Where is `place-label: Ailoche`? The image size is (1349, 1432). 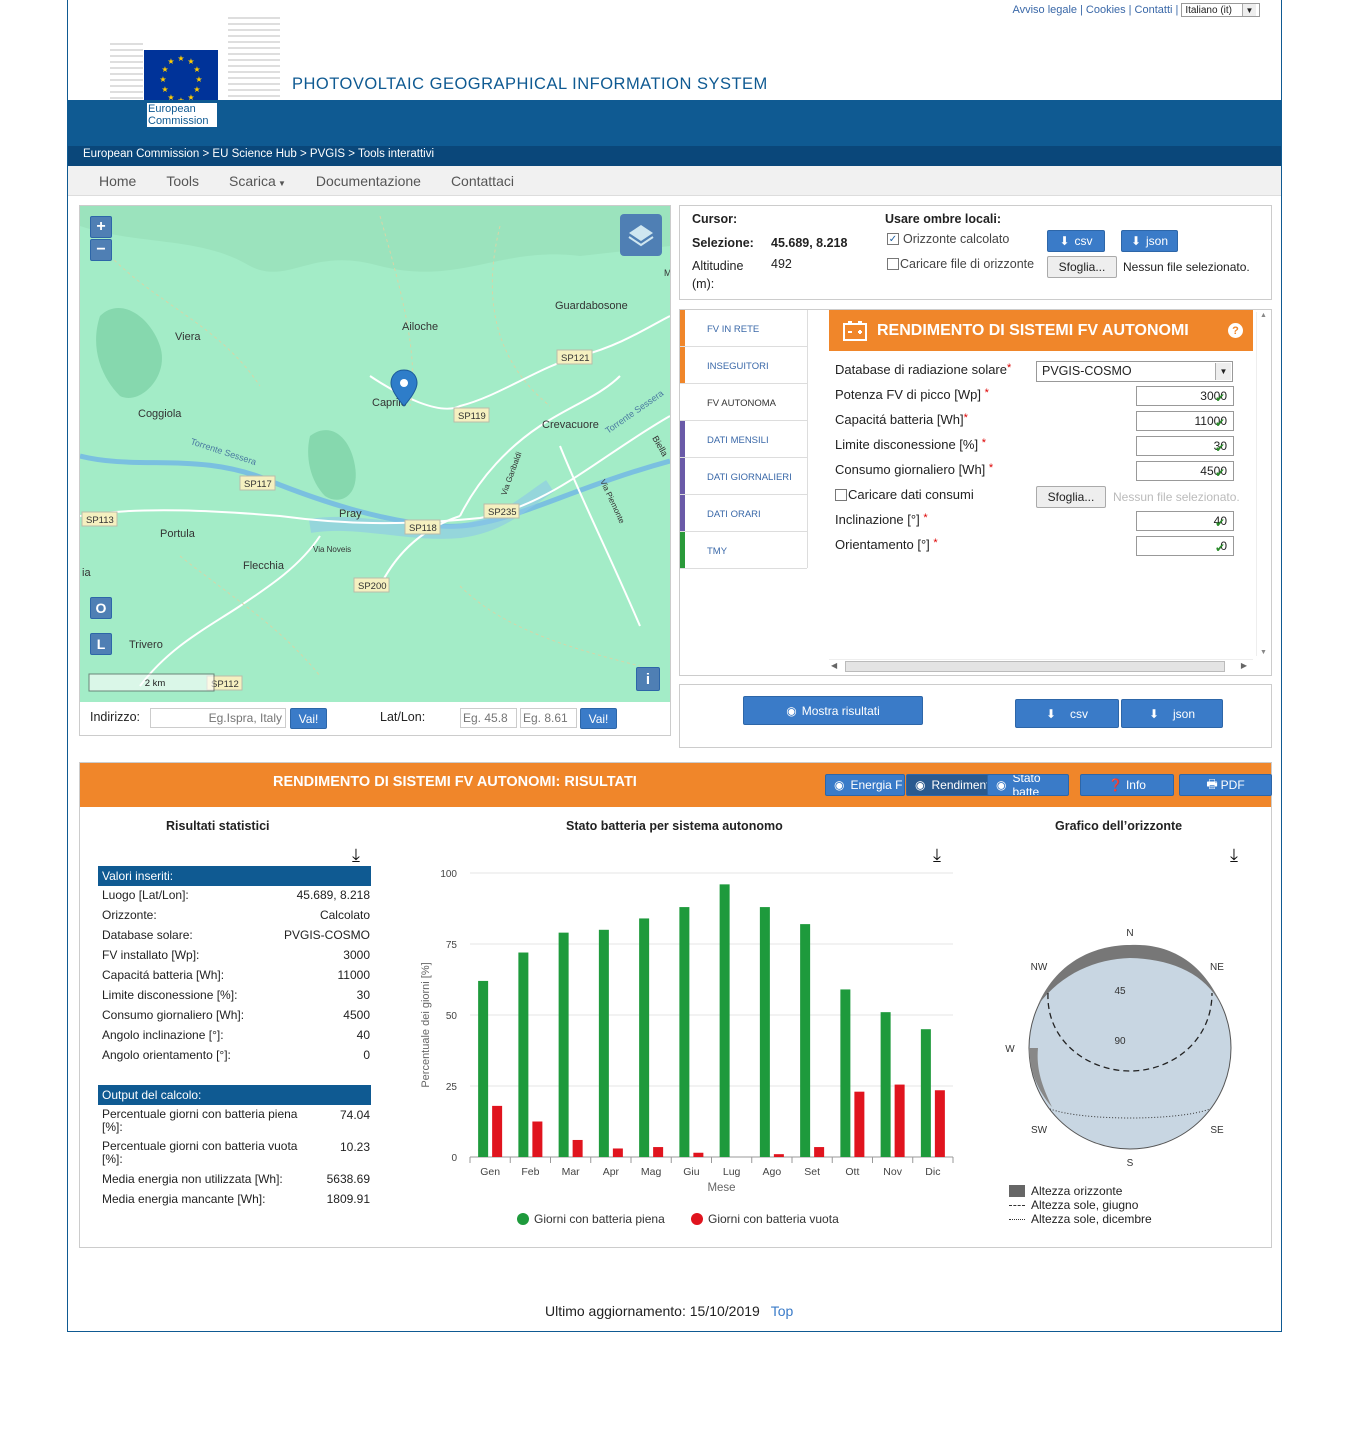
place-label: Ailoche is located at coordinates (420, 327).